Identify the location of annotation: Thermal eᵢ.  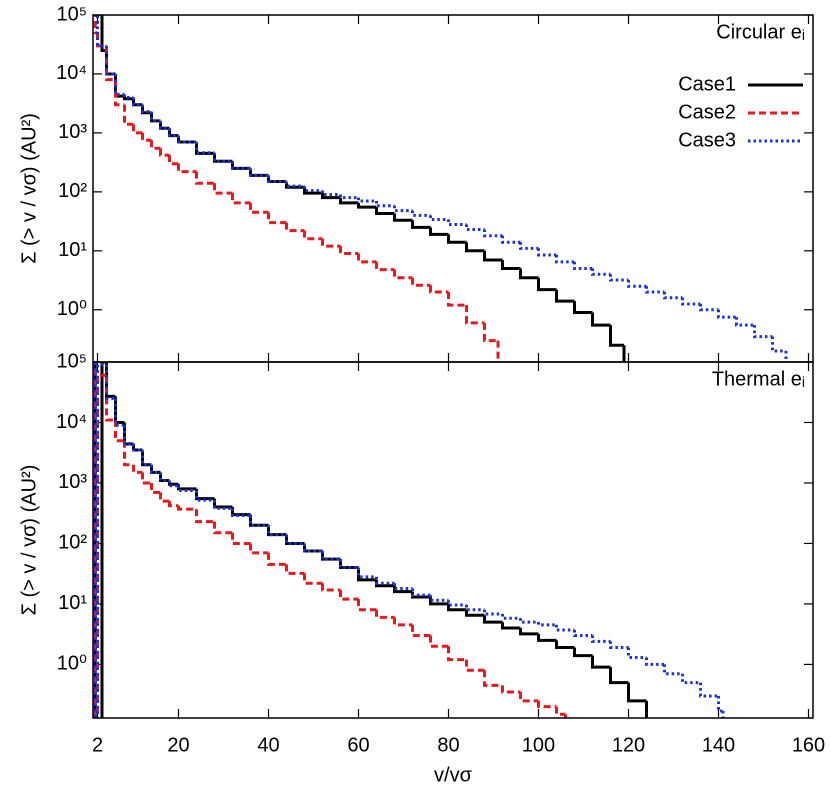
(758, 379).